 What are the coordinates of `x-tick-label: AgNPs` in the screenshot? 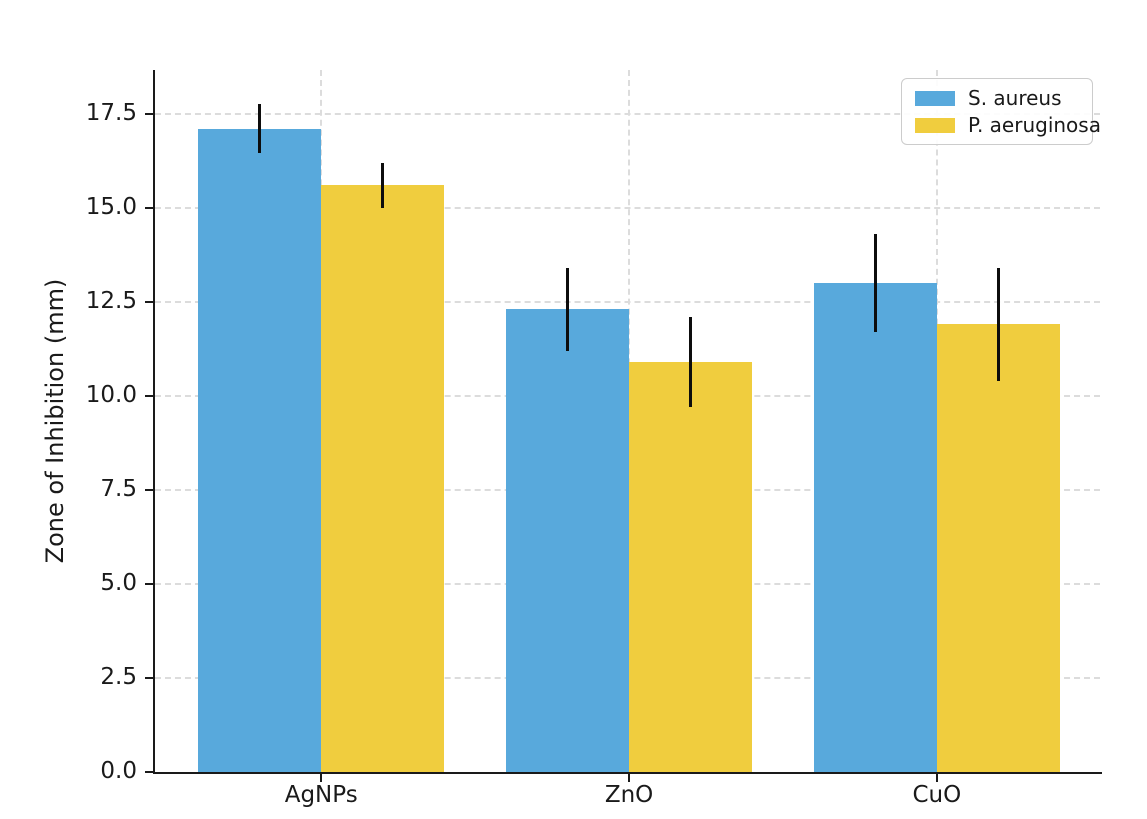 It's located at (321, 795).